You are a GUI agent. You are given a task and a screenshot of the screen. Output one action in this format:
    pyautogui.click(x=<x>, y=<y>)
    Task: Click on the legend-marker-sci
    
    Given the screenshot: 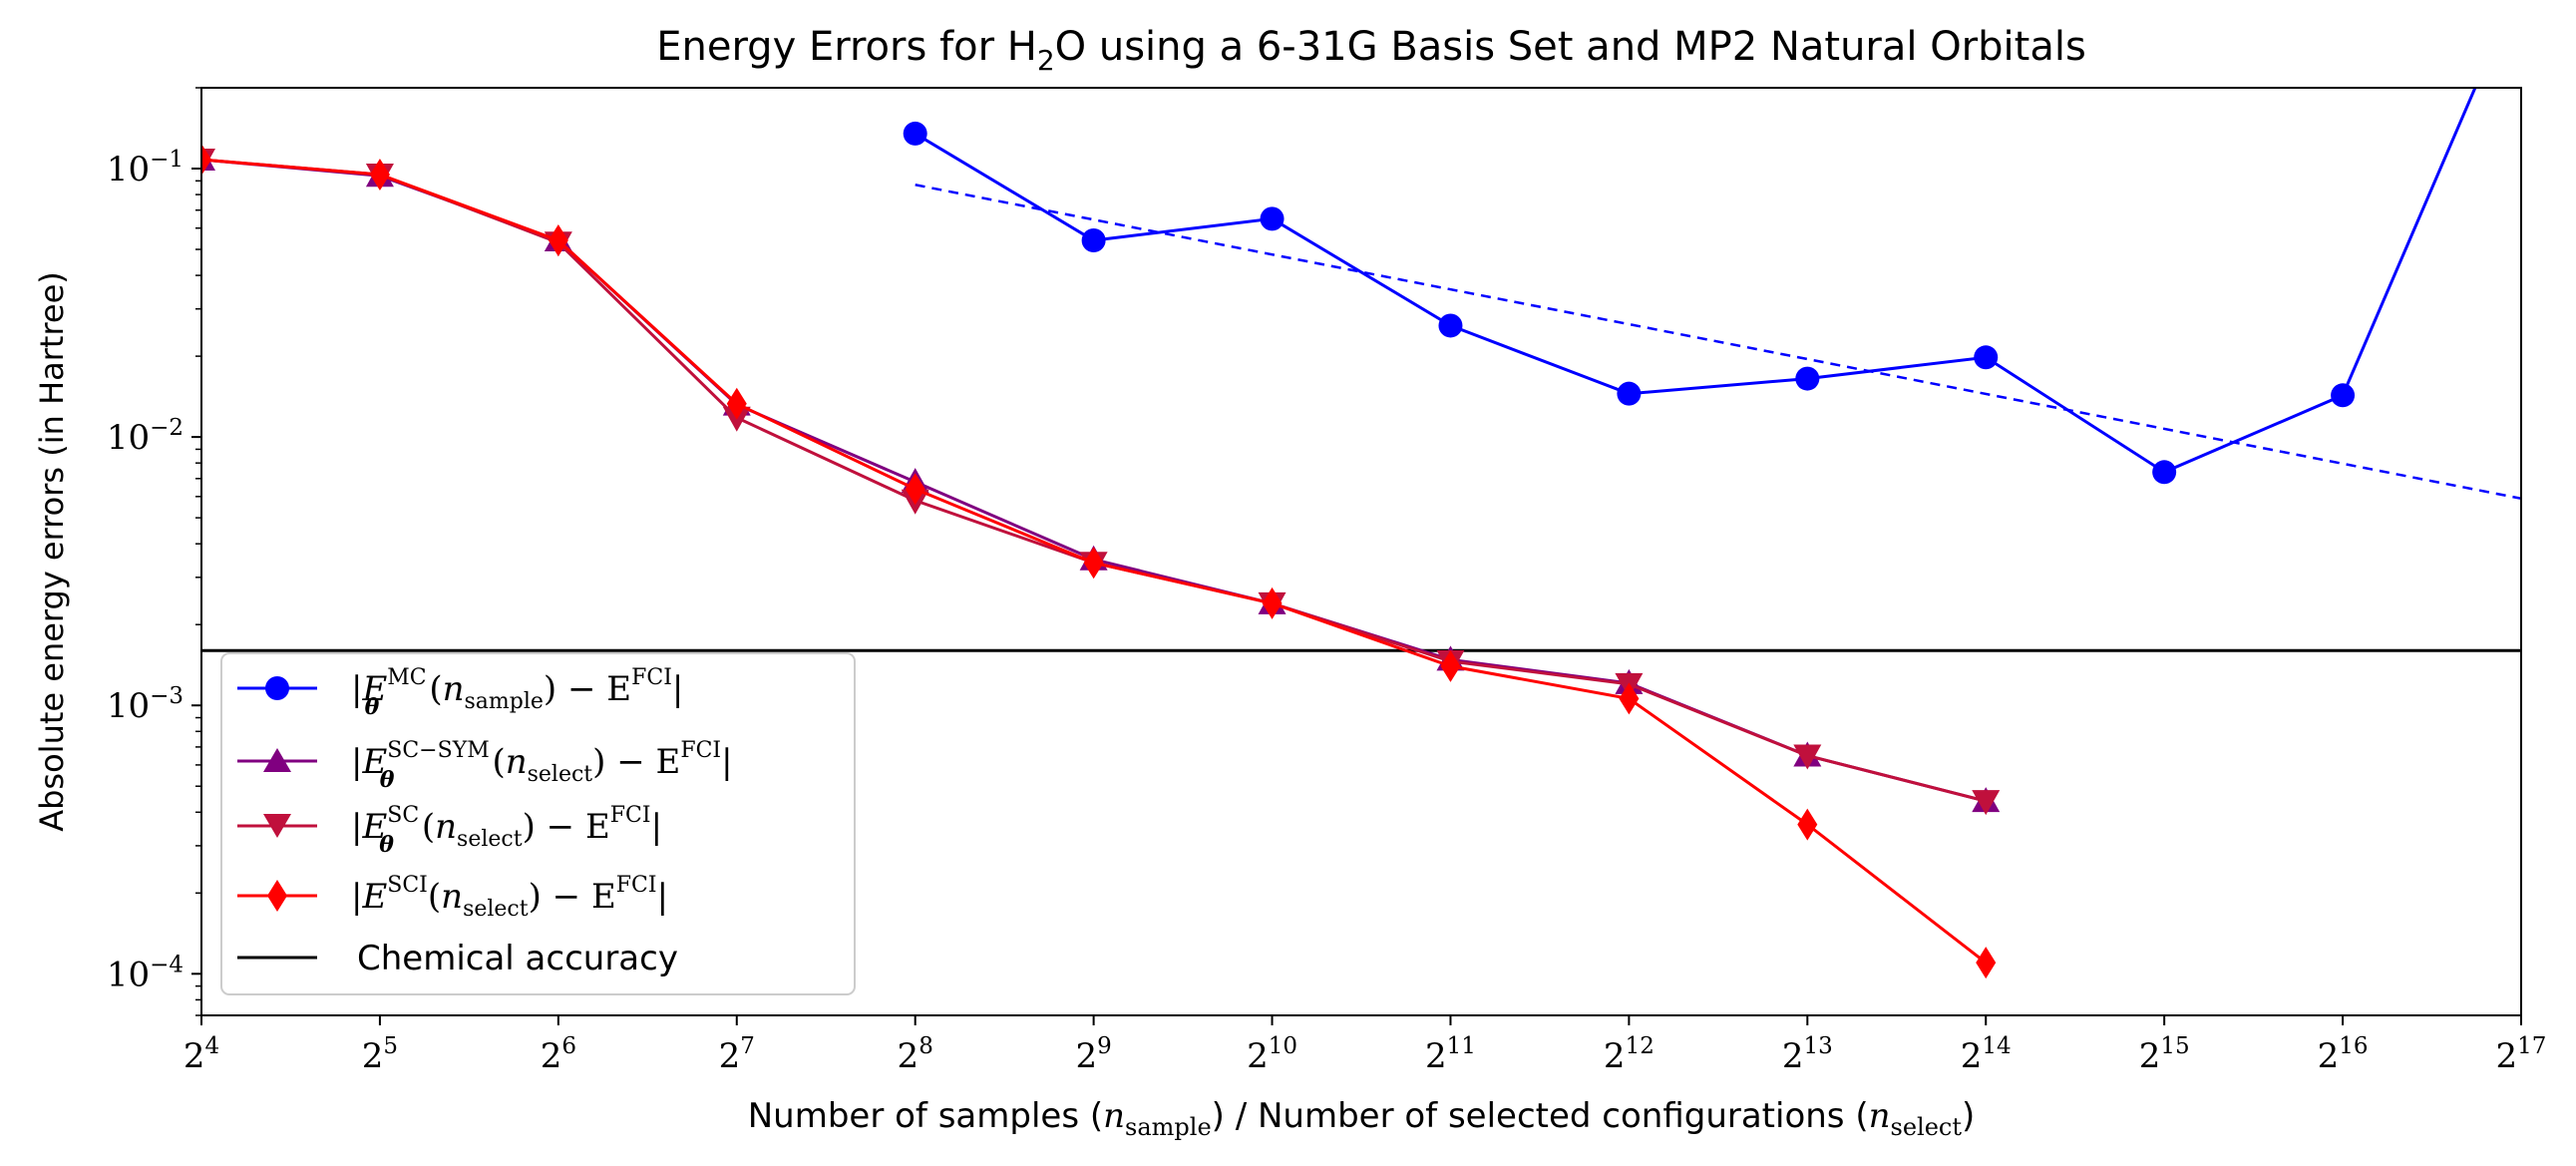 What is the action you would take?
    pyautogui.click(x=277, y=896)
    